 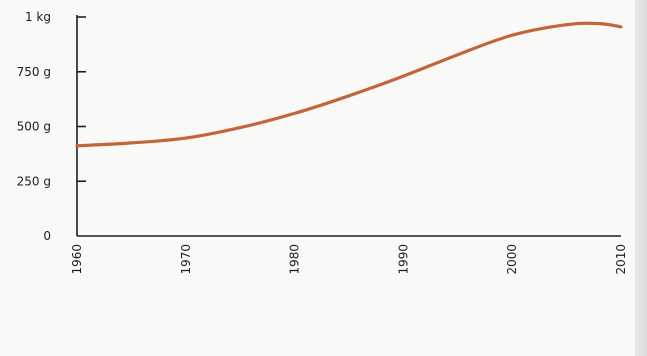 What do you see at coordinates (34, 72) in the screenshot?
I see `y-tick-label: 750 g` at bounding box center [34, 72].